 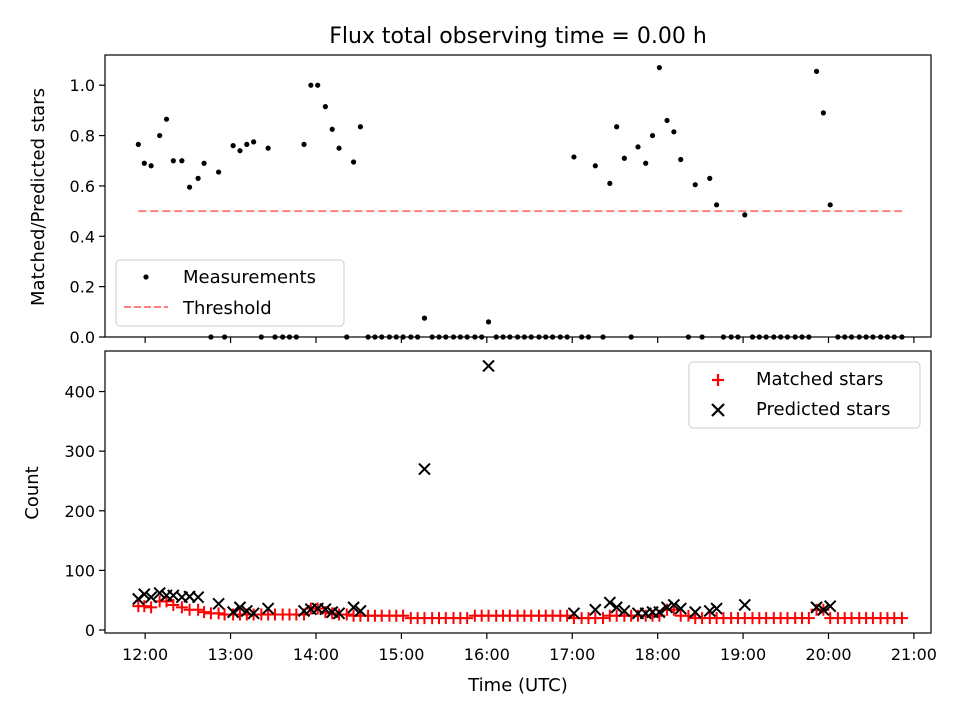 I want to click on top-y-tick-label: 0.0, so click(x=82, y=337).